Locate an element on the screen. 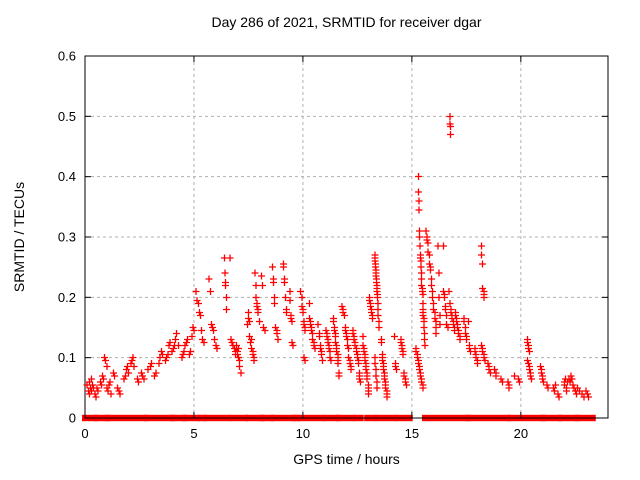  x-tick-label: 20 is located at coordinates (521, 433).